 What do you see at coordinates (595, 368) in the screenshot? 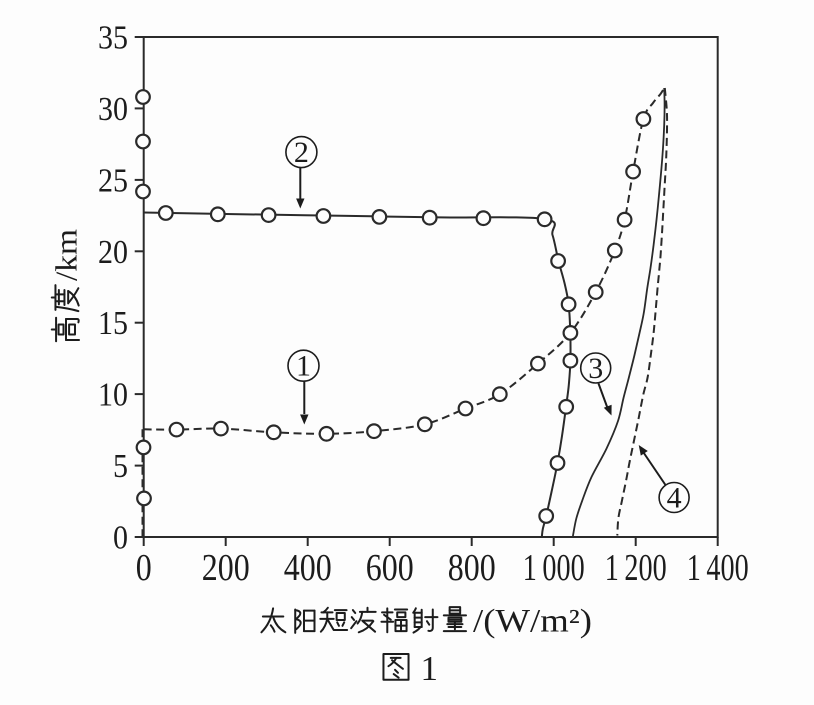
I see `svg-text: 3` at bounding box center [595, 368].